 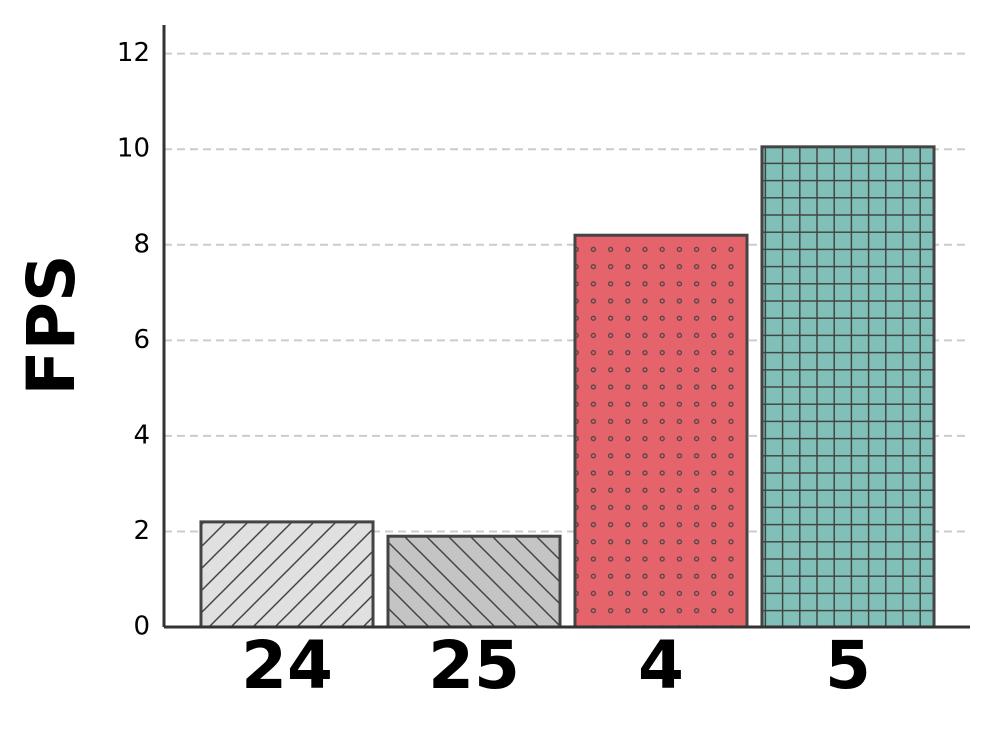 I want to click on x-tick-label: 5, so click(x=848, y=665).